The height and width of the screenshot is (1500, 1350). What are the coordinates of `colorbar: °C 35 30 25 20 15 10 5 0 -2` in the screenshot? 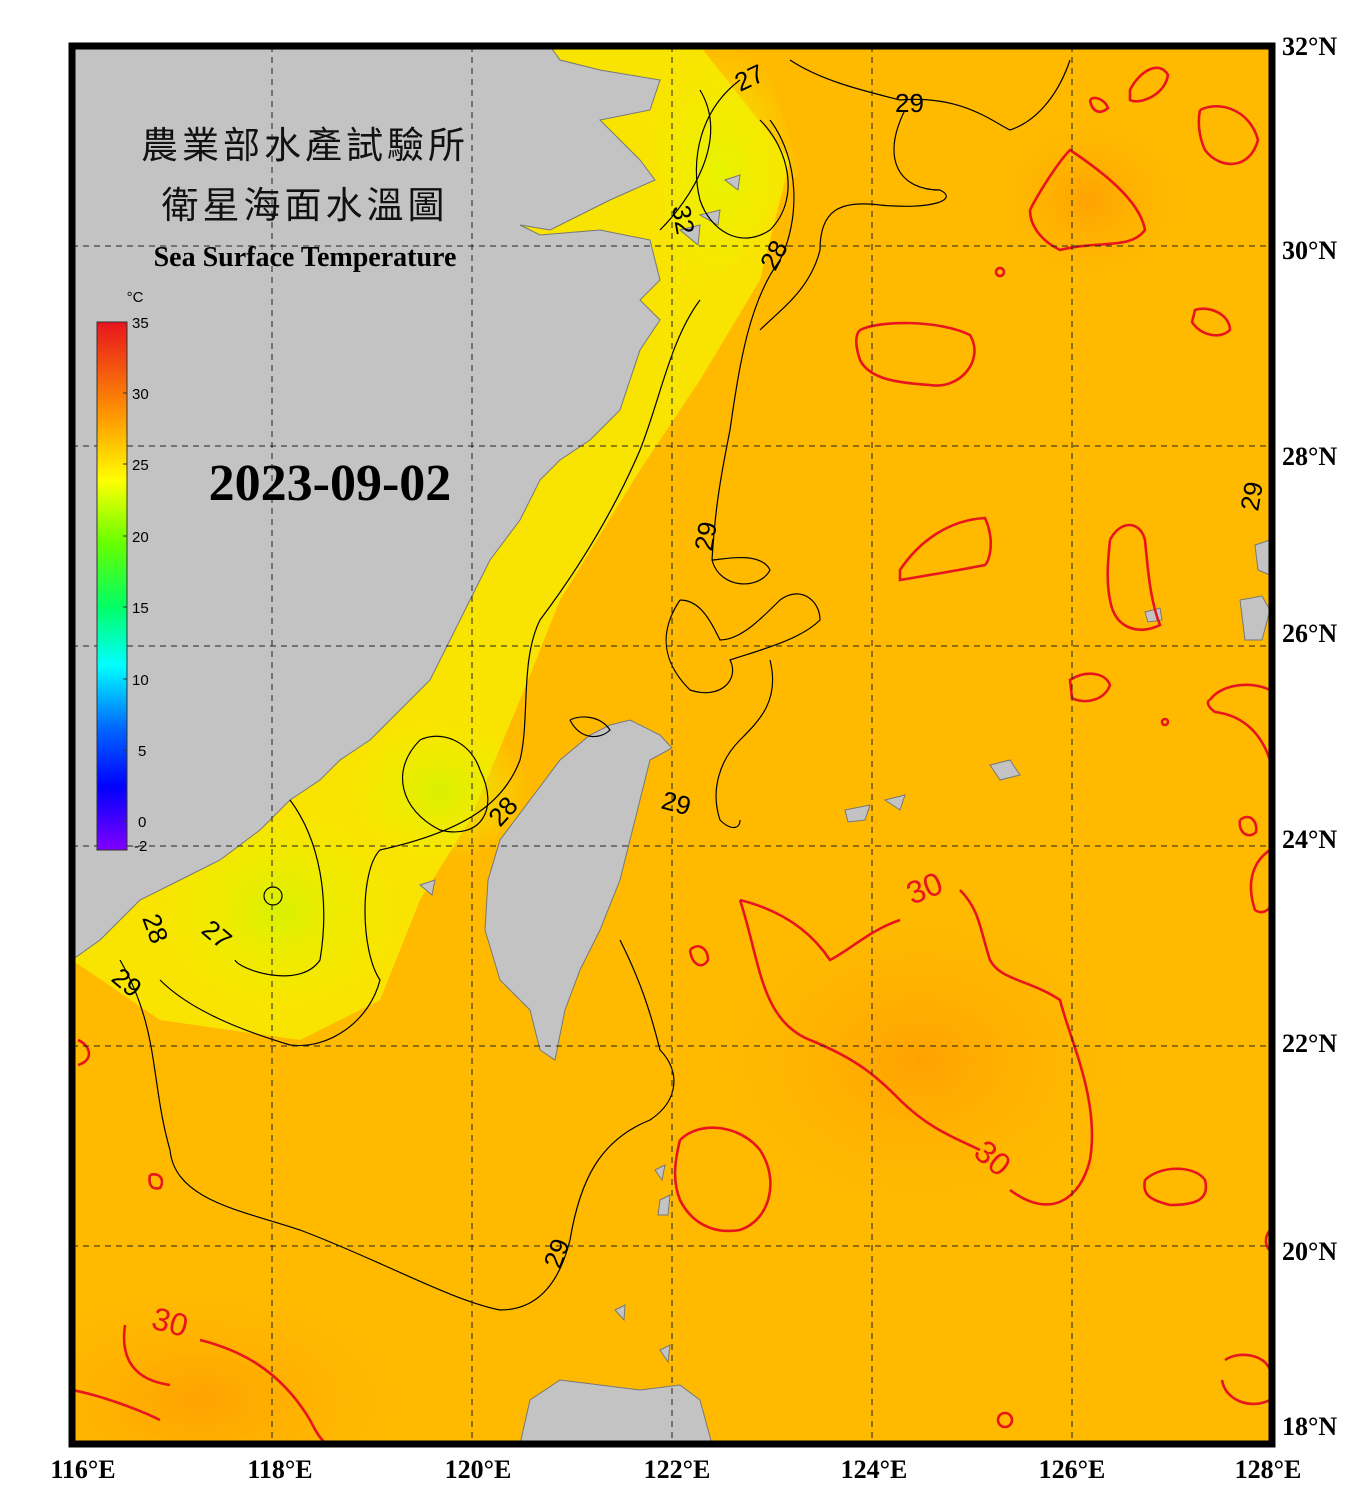 It's located at (122, 572).